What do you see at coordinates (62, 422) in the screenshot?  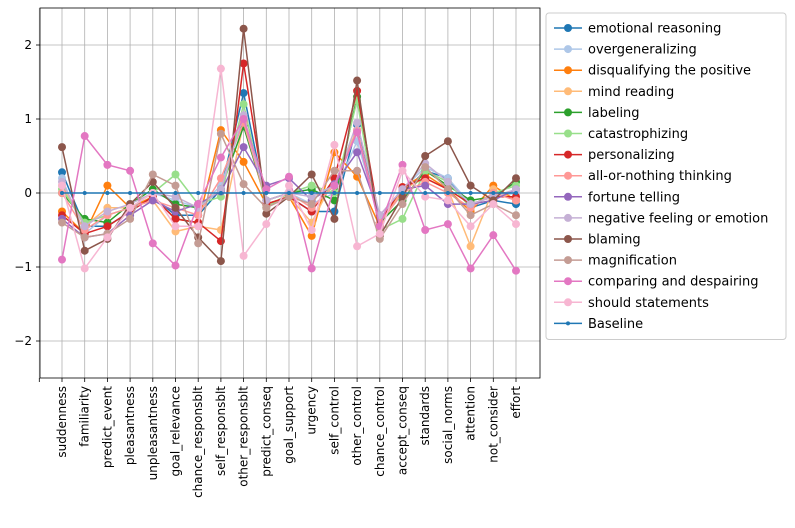 I see `x-tick-label: suddenness` at bounding box center [62, 422].